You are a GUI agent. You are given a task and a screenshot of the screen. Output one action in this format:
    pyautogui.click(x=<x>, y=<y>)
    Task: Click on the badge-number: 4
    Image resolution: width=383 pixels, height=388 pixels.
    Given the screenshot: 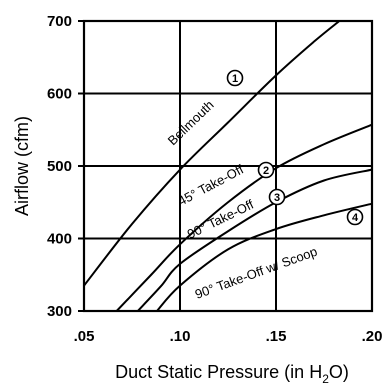 What is the action you would take?
    pyautogui.click(x=355, y=218)
    